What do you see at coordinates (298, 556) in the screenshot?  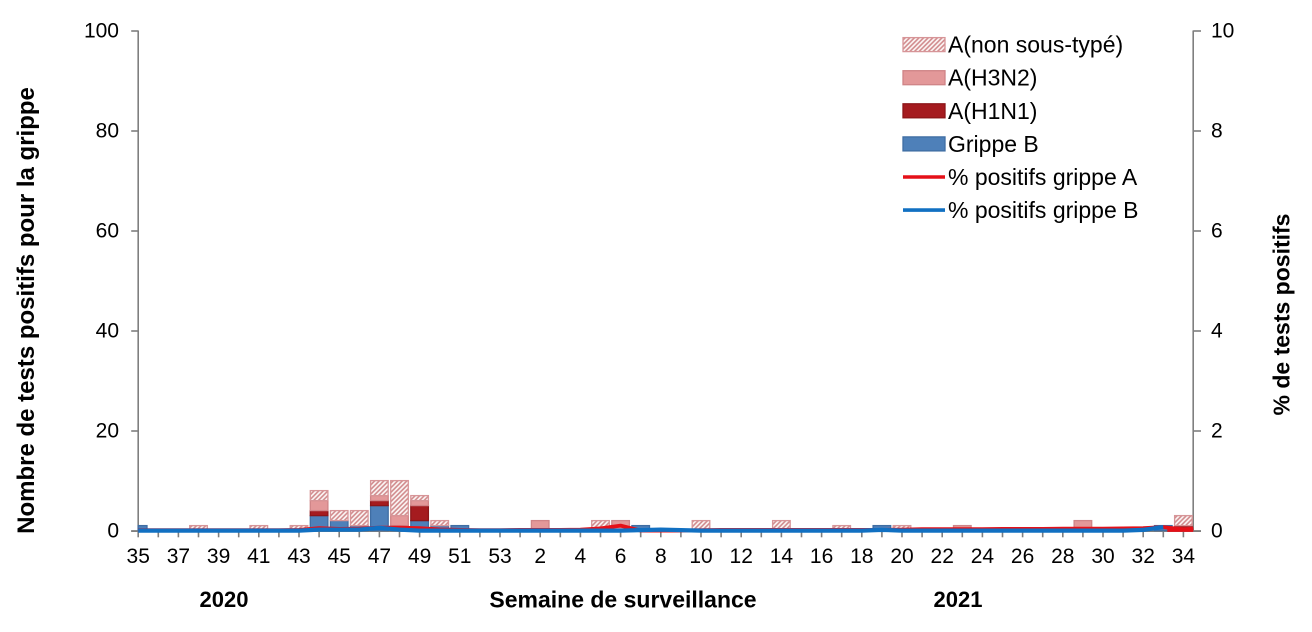 I see `svg-text: 43` at bounding box center [298, 556].